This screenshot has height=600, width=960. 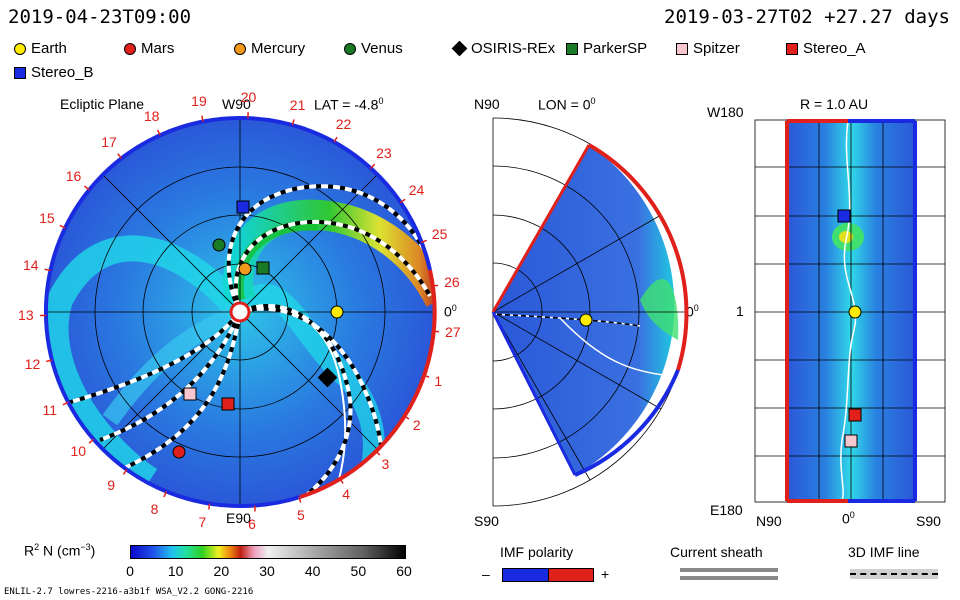 I want to click on panel3-title: R = 1.0 AU, so click(x=834, y=104).